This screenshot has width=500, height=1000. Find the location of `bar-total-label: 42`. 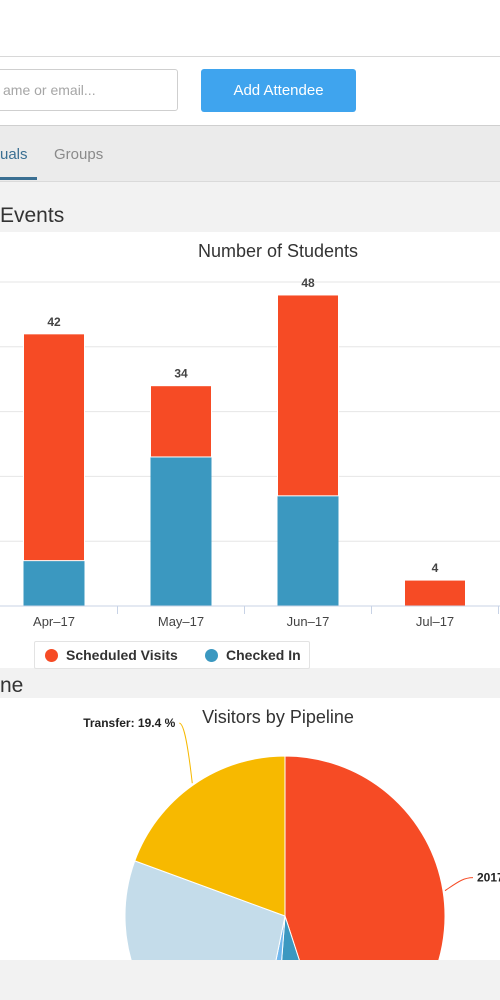

bar-total-label: 42 is located at coordinates (54, 322).